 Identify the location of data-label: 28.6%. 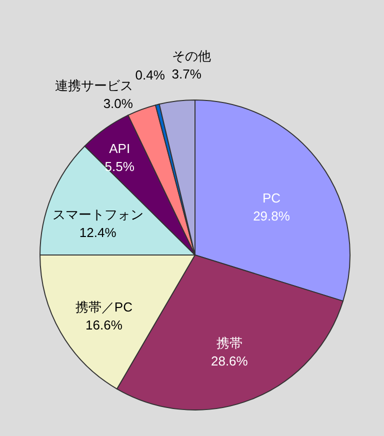
(229, 361).